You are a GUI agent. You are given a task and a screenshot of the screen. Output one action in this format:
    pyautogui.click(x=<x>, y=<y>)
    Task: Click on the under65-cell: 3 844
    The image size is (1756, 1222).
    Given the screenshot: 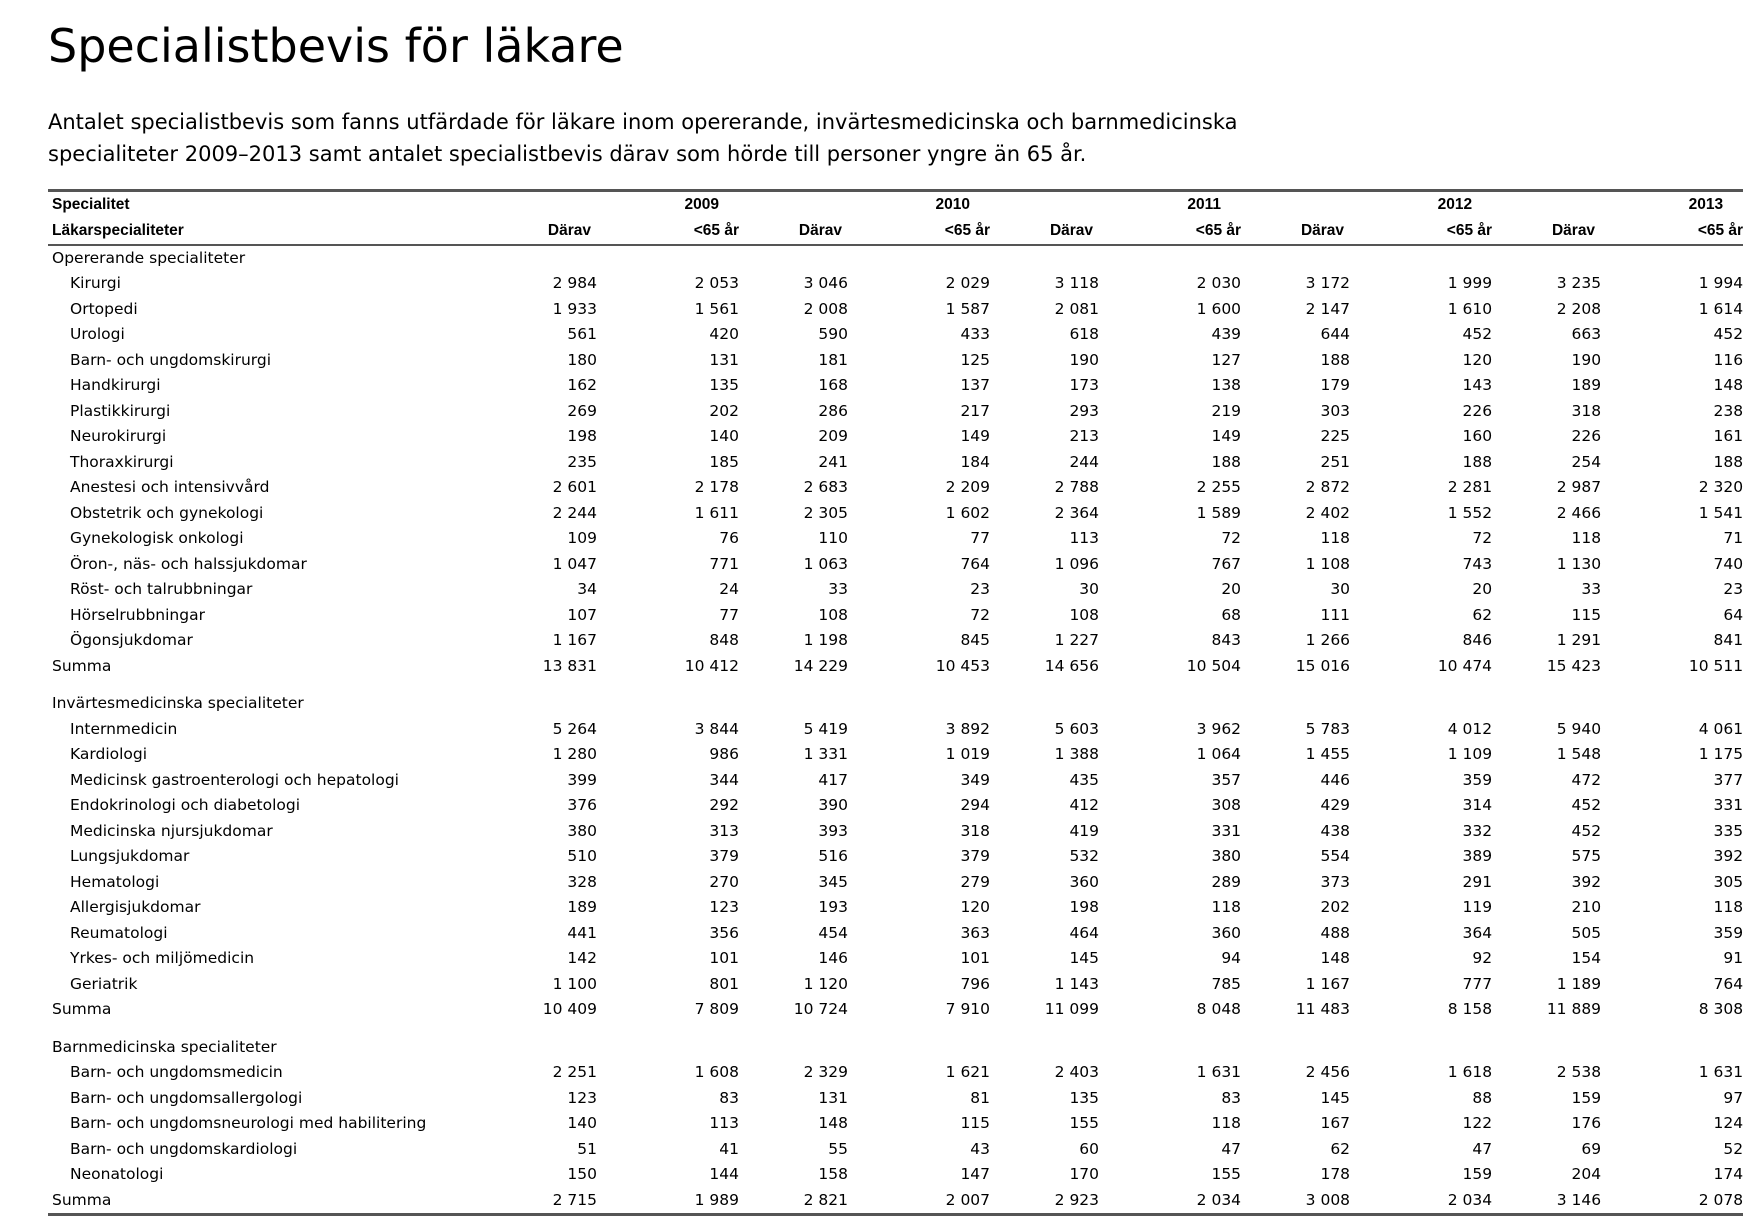 What is the action you would take?
    pyautogui.click(x=717, y=728)
    